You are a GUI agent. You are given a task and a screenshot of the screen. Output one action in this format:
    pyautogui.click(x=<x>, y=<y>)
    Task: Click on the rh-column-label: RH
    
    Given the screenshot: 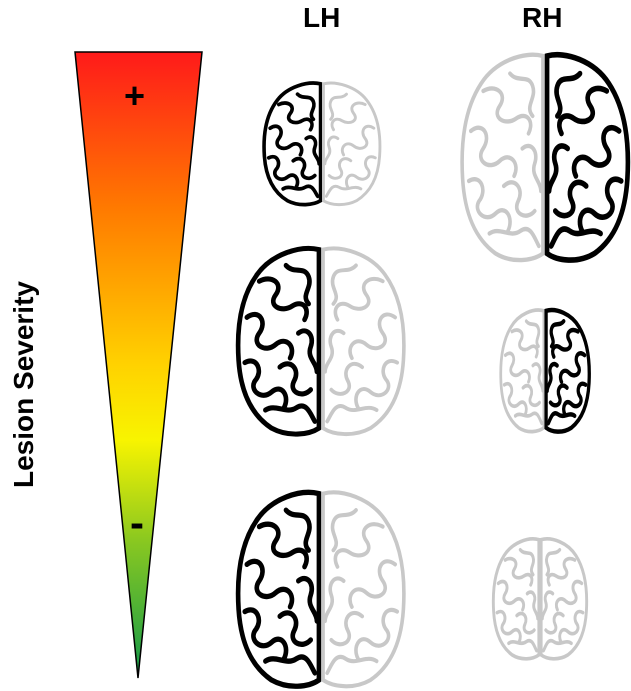 What is the action you would take?
    pyautogui.click(x=542, y=17)
    